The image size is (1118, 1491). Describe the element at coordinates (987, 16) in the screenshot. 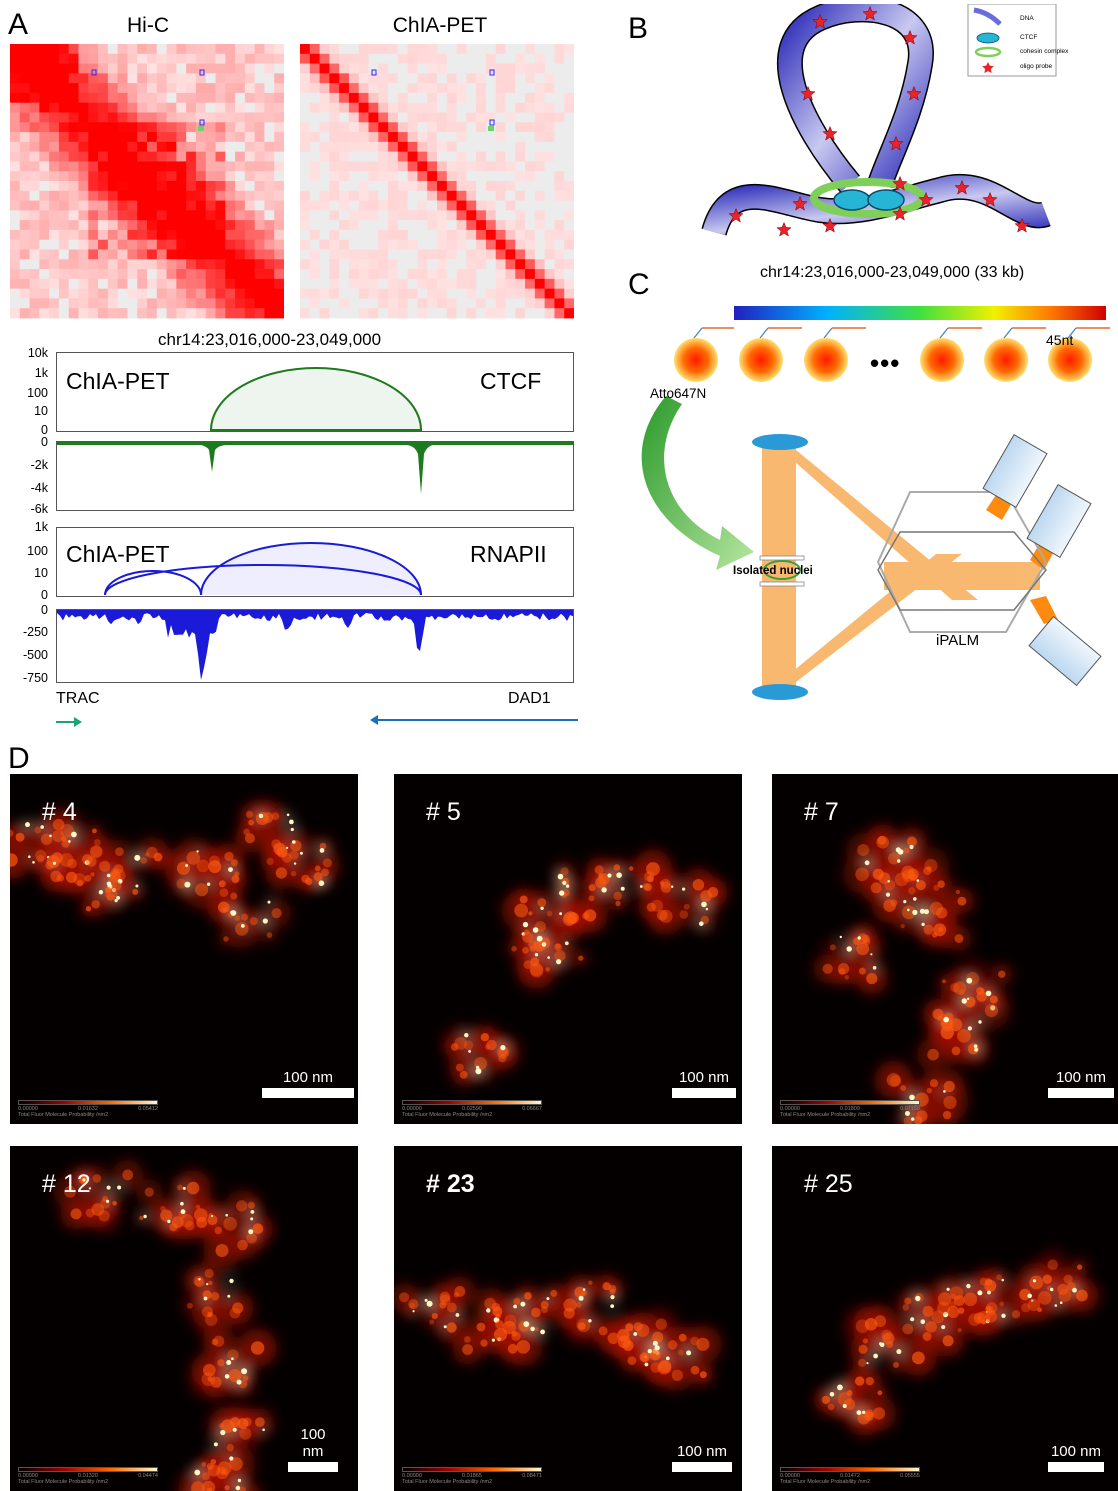

I see `dna-legend-icon` at that location.